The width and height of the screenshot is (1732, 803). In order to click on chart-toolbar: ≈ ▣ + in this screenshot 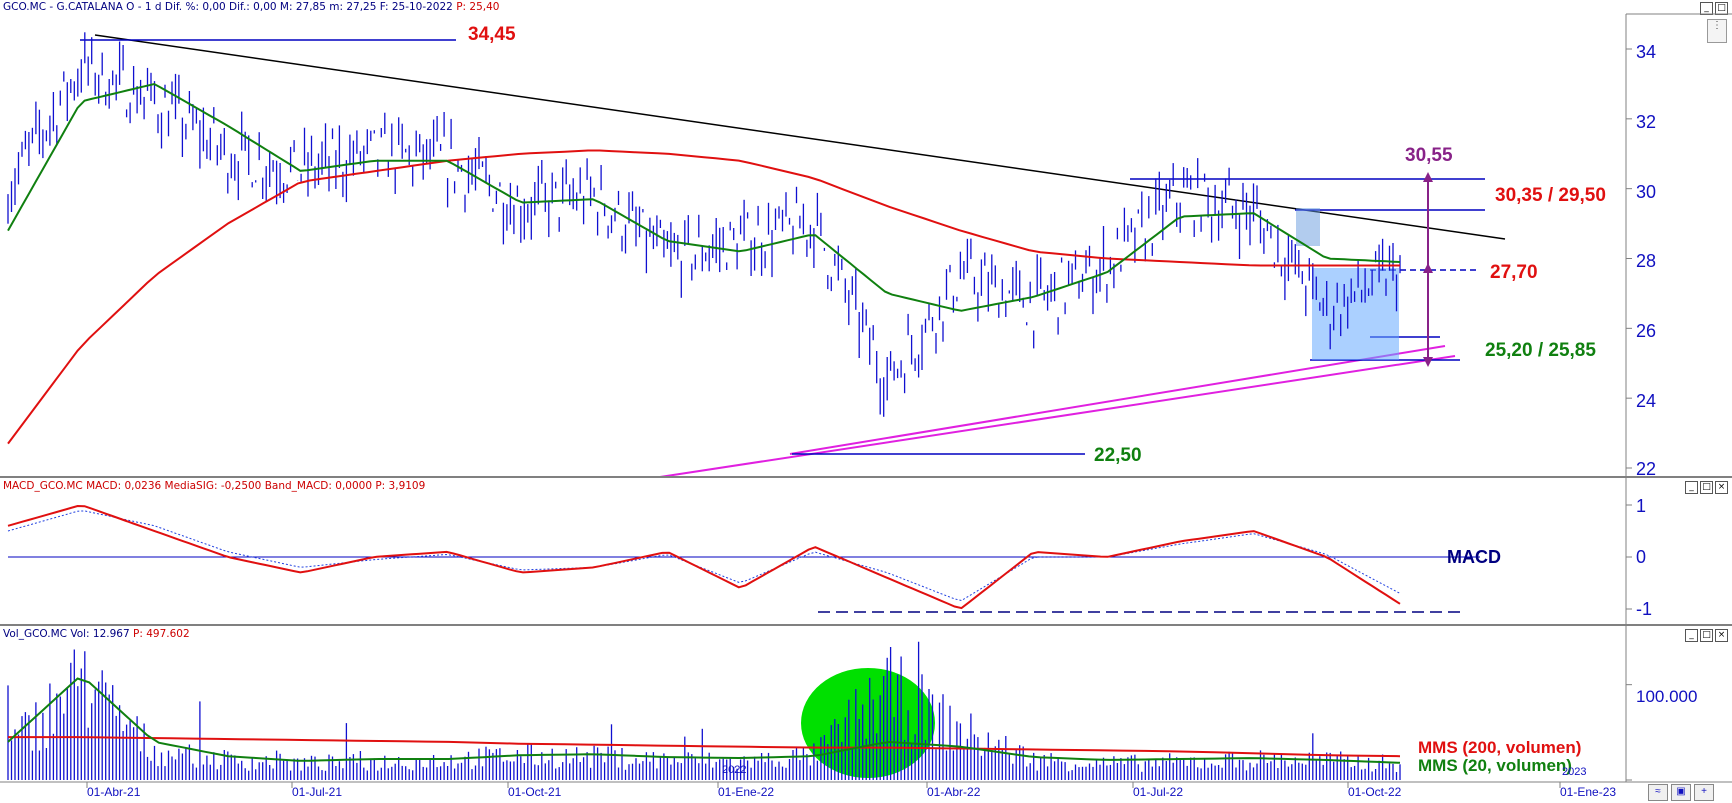, I will do `click(1681, 792)`.